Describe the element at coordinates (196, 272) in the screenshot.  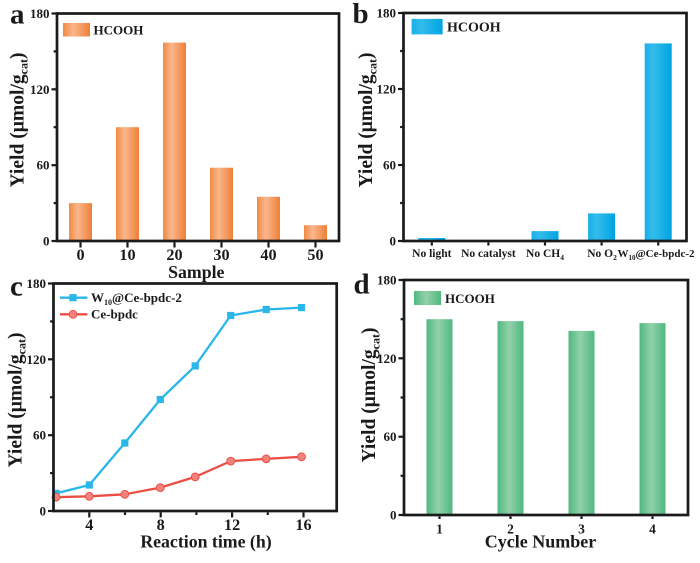
I see `svg-text: Sample` at that location.